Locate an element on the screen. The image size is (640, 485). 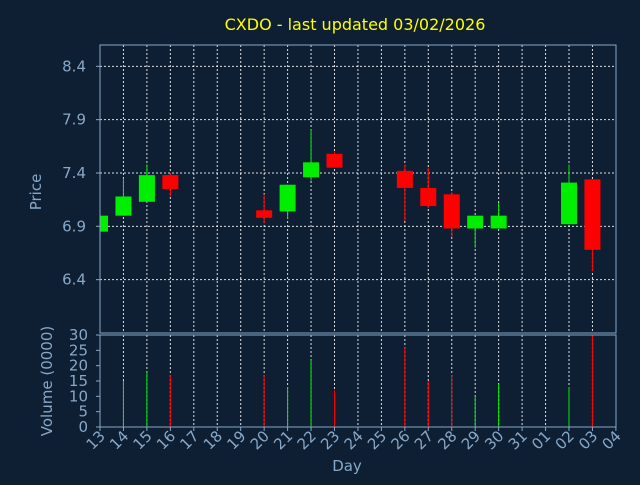
x-tick-label: 18 is located at coordinates (213, 440).